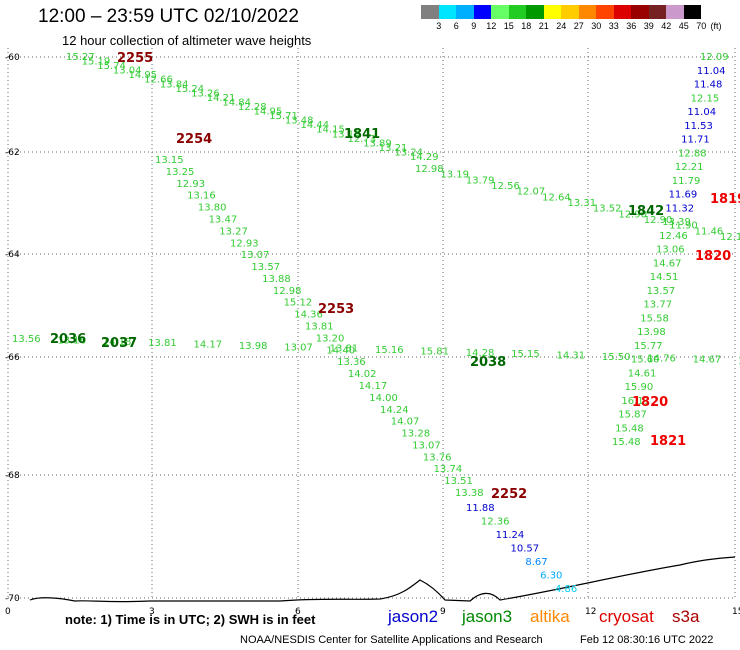 The width and height of the screenshot is (740, 650). Describe the element at coordinates (686, 616) in the screenshot. I see `satellite-s3a: s3a` at that location.